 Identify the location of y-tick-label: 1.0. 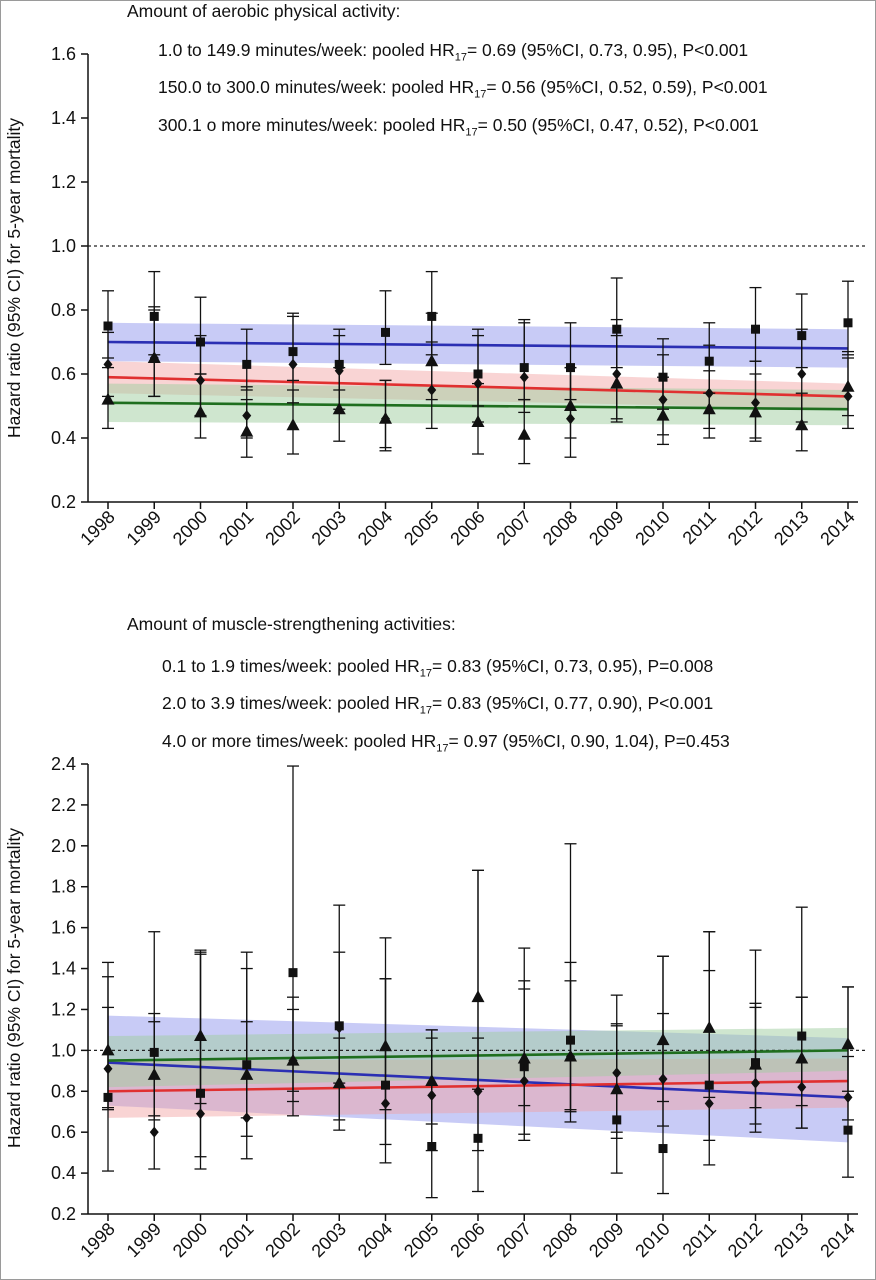
(63, 1050).